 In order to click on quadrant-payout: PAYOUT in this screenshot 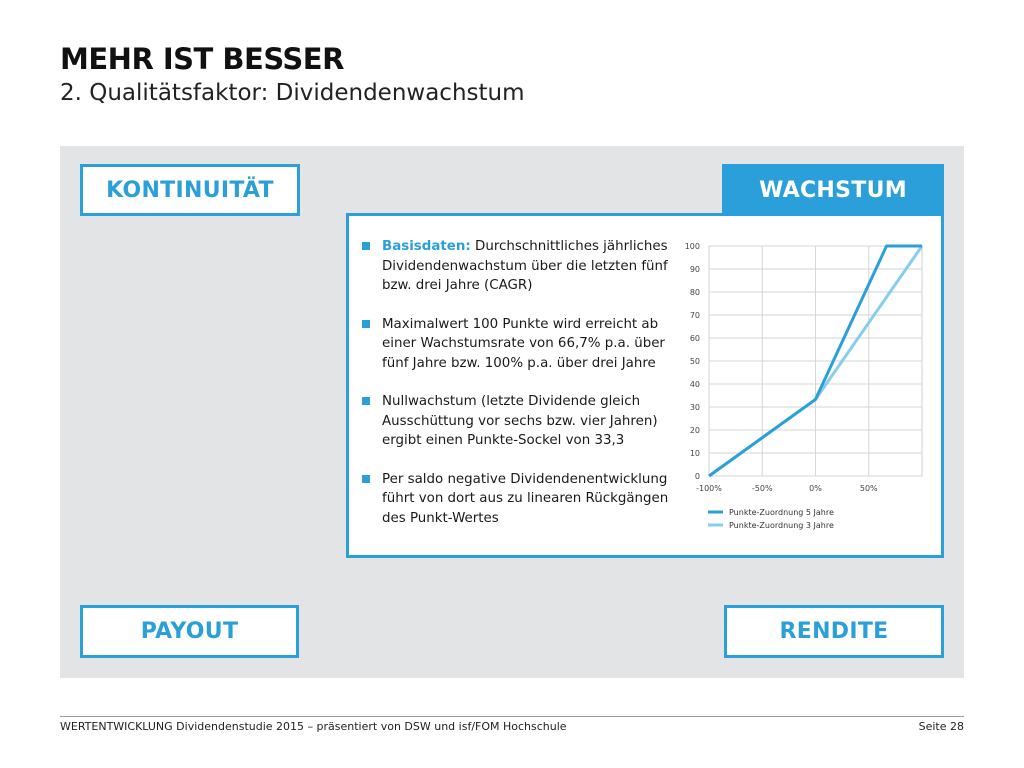, I will do `click(189, 631)`.